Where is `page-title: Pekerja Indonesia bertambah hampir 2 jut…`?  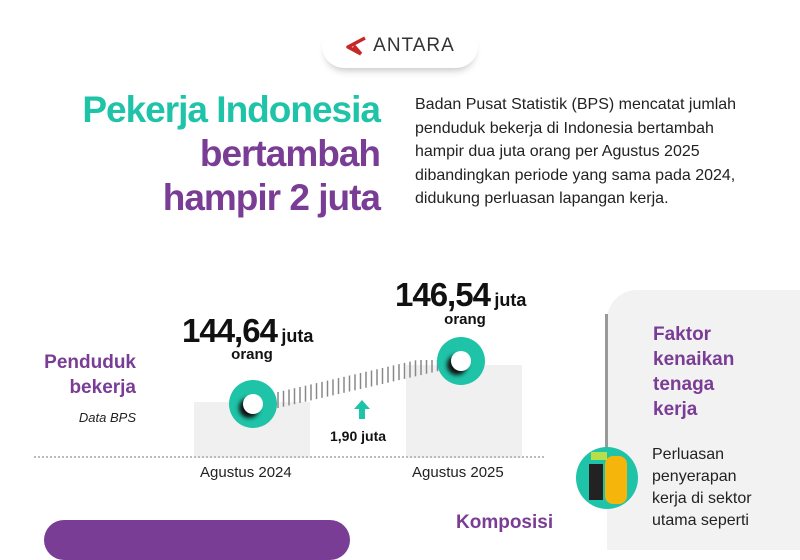
page-title: Pekerja Indonesia bertambah hampir 2 jut… is located at coordinates (231, 154).